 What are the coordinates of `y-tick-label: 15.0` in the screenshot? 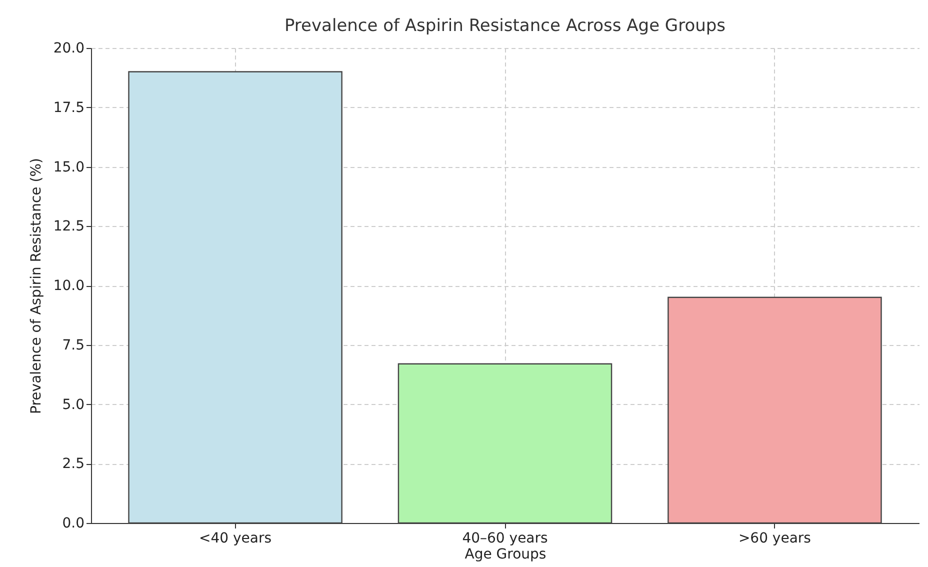 It's located at (68, 167).